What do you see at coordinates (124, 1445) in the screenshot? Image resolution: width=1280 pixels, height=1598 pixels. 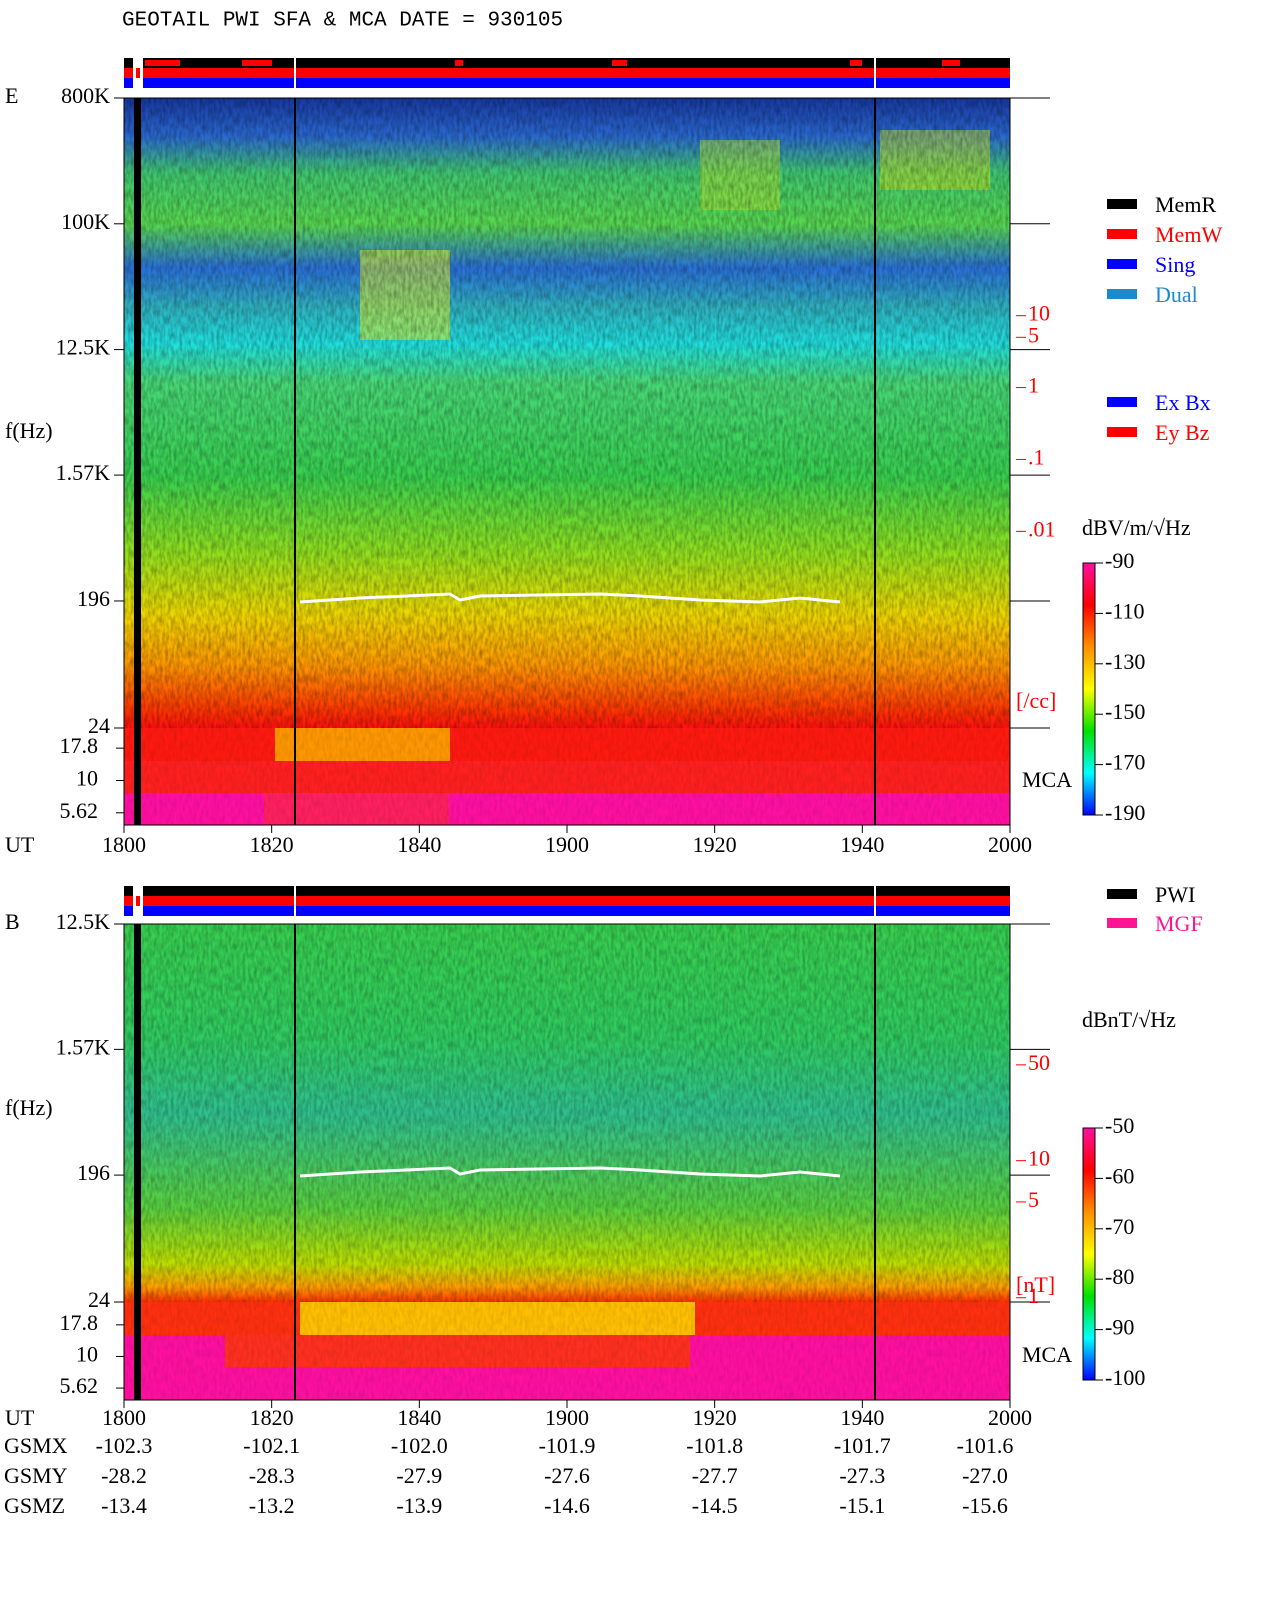 I see `orbit-value: -102.3` at bounding box center [124, 1445].